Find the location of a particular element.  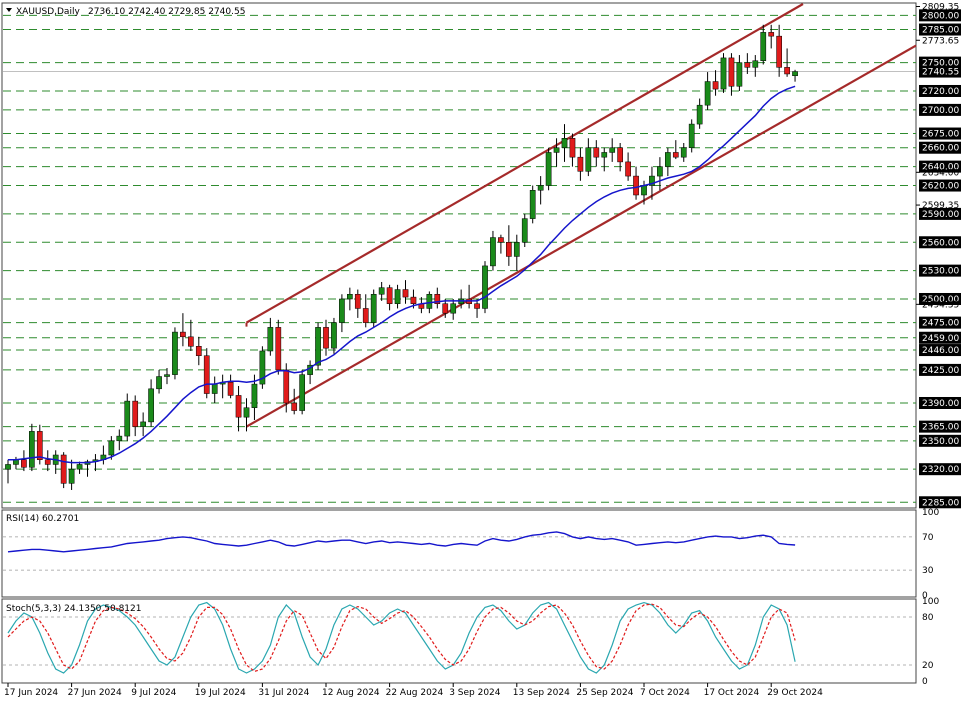

level-price-label: 2350.00 is located at coordinates (940, 442).